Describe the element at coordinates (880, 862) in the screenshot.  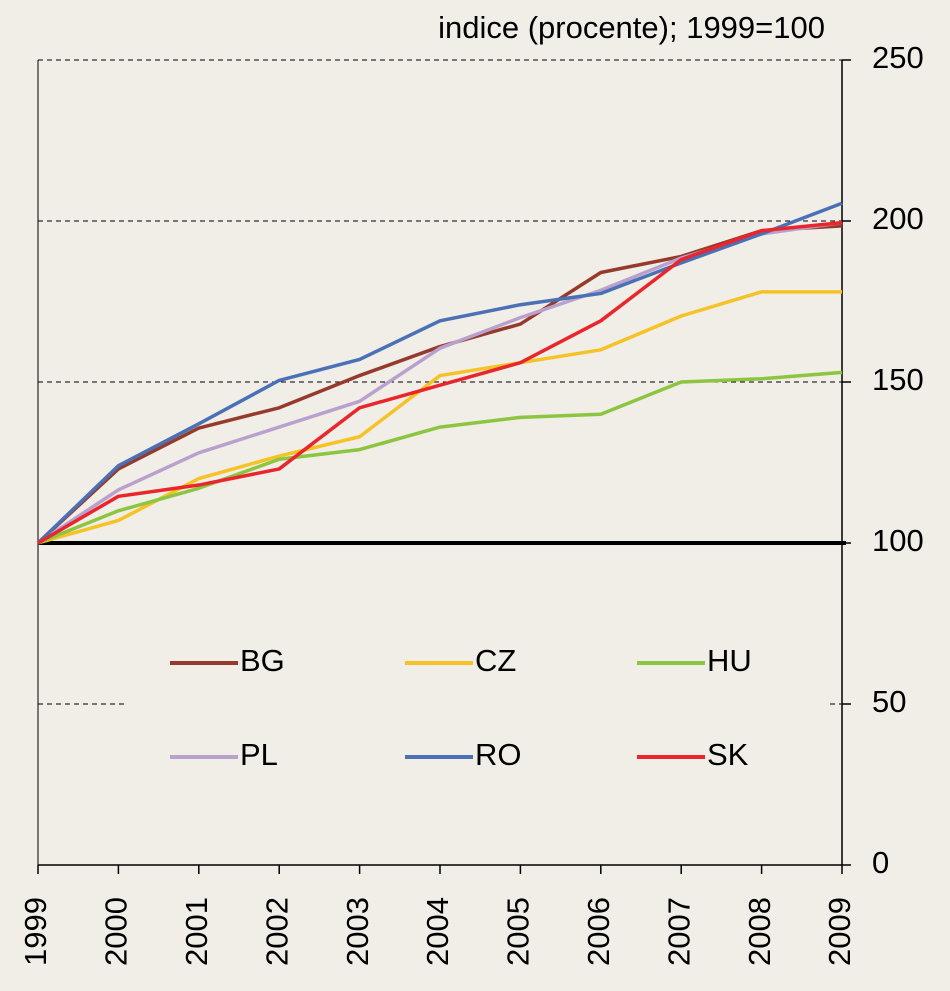
I see `y-tick-label: 0` at that location.